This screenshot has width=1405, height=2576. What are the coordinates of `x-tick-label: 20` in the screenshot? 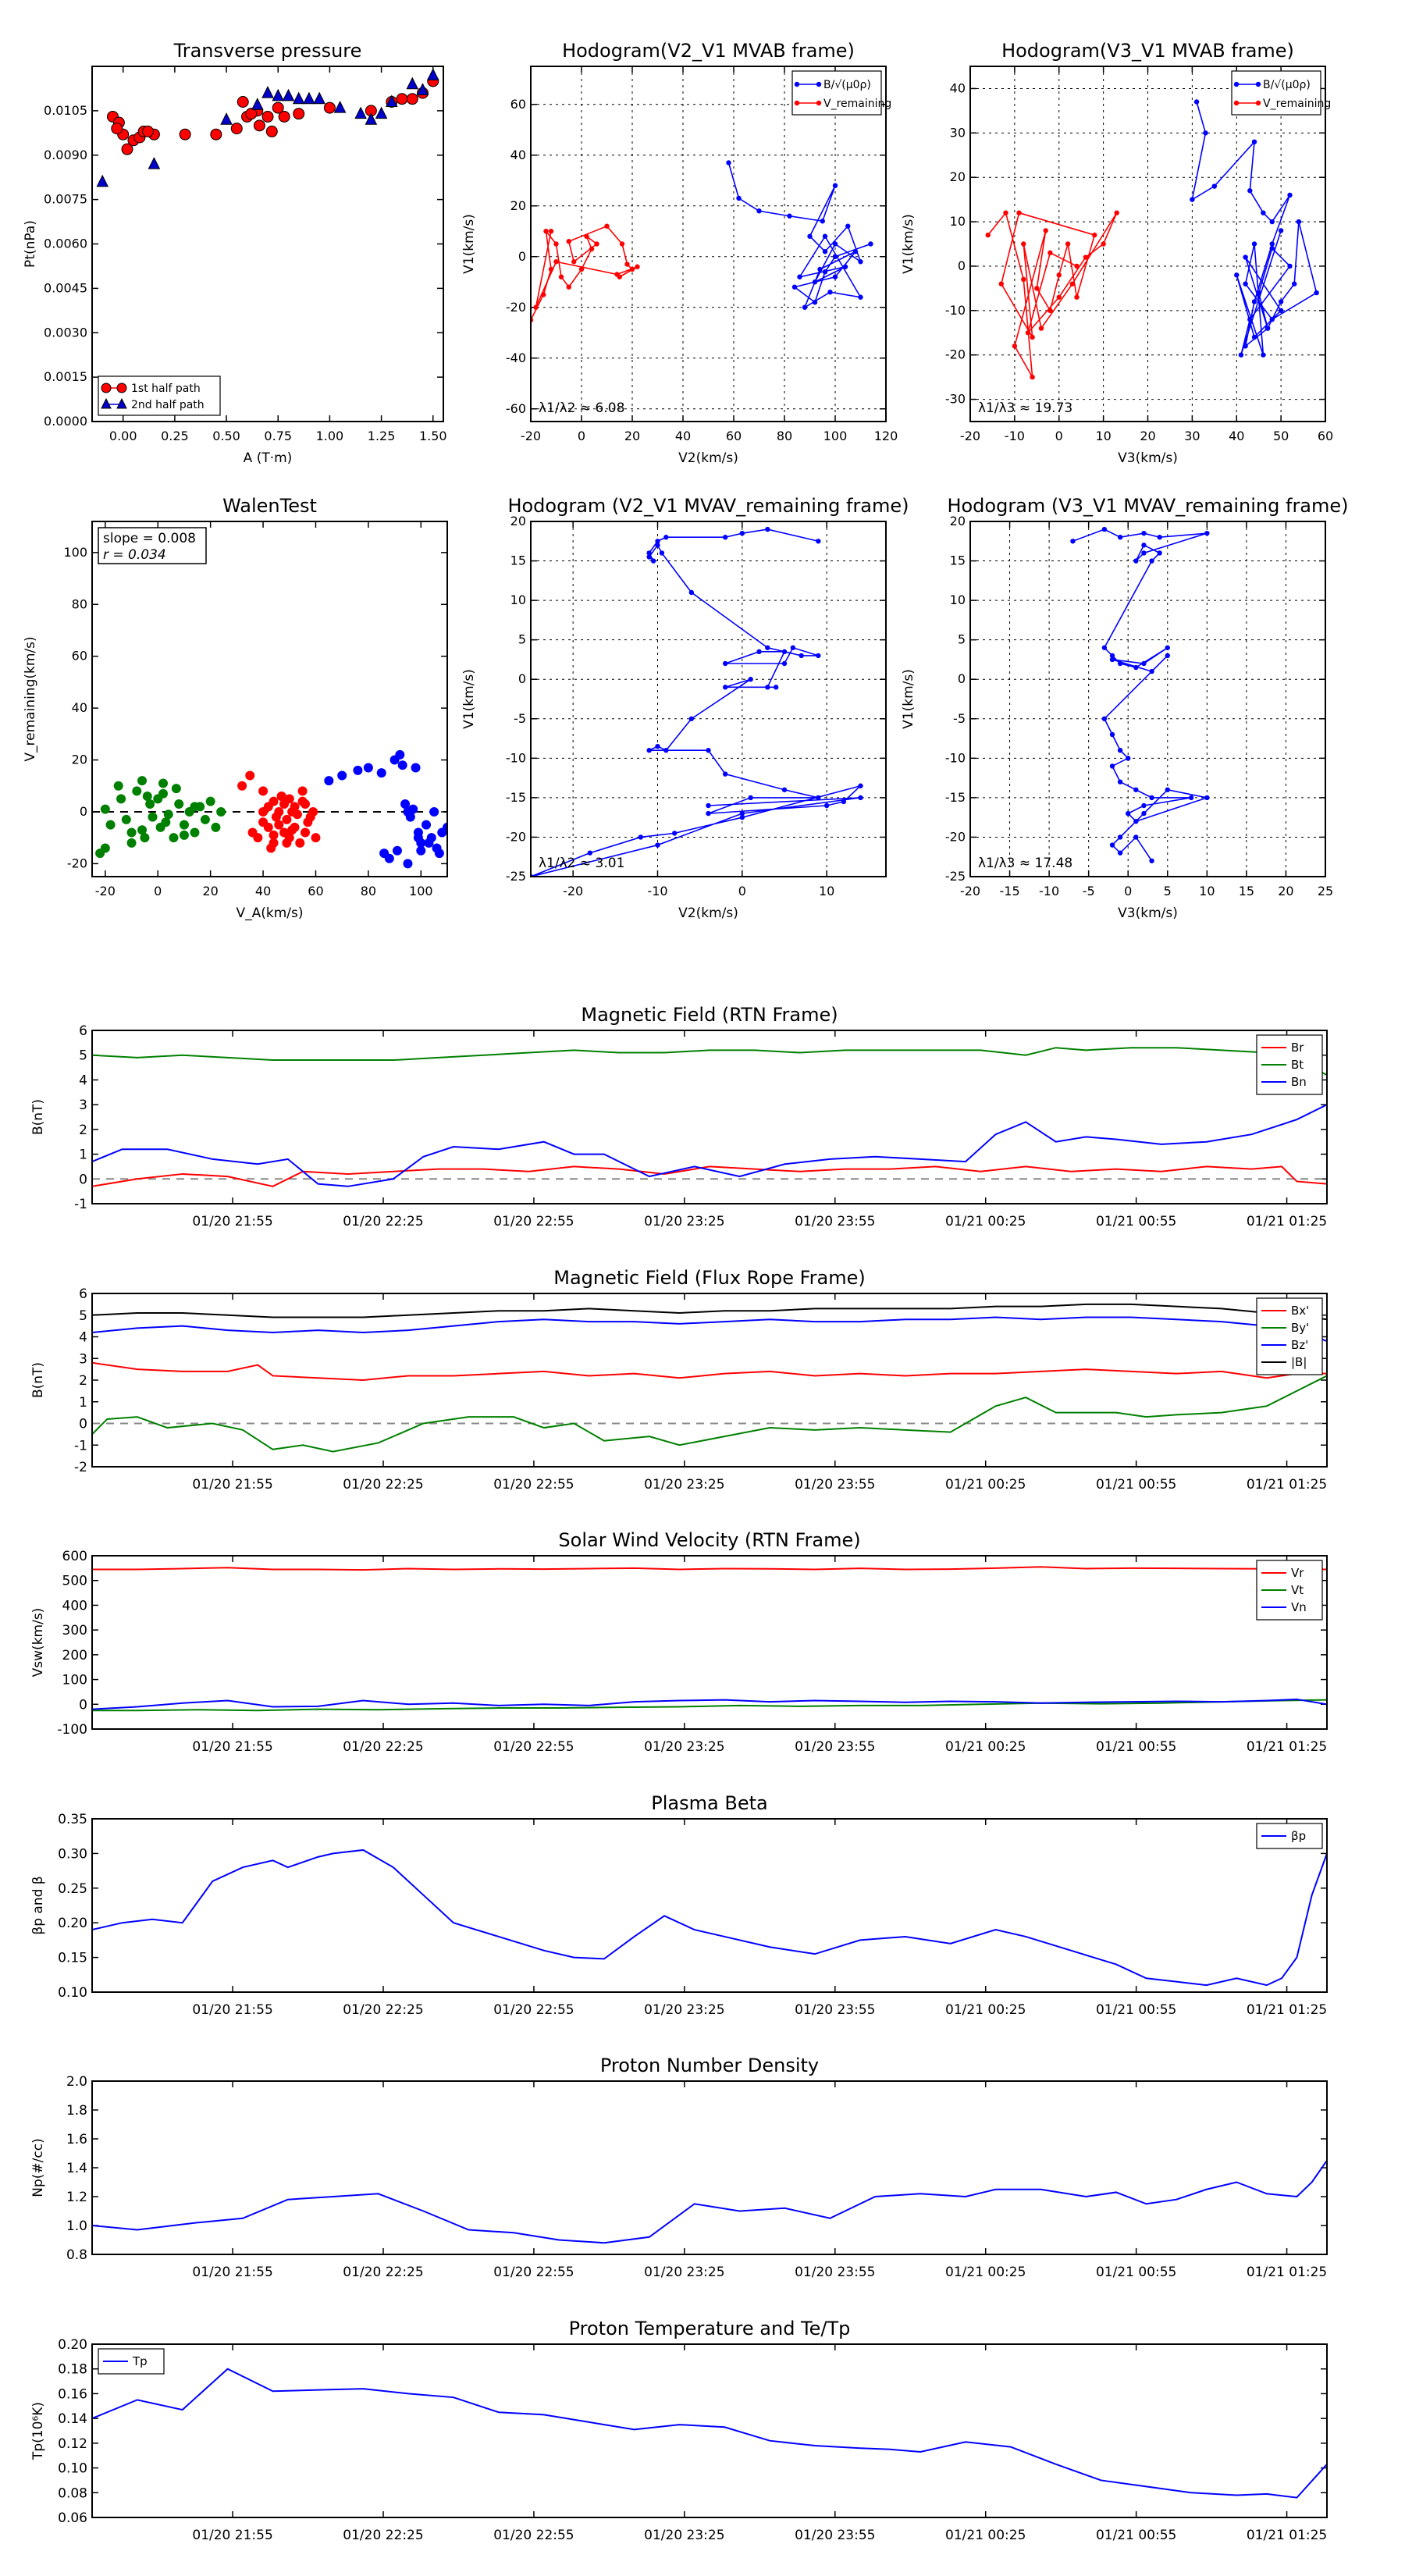 It's located at (1286, 891).